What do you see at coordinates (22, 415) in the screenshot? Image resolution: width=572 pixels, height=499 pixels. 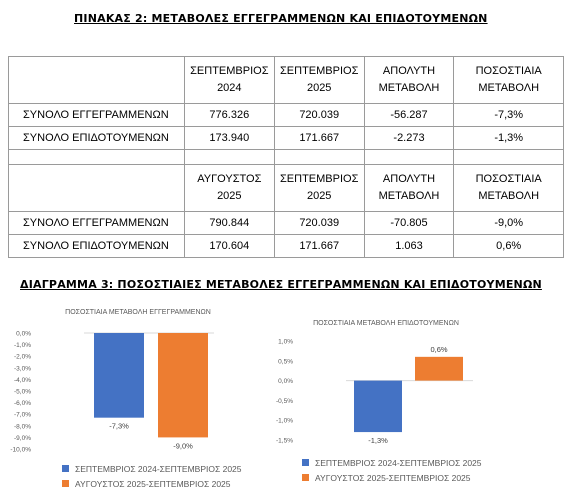 I see `y-tick-label: -7,0%` at bounding box center [22, 415].